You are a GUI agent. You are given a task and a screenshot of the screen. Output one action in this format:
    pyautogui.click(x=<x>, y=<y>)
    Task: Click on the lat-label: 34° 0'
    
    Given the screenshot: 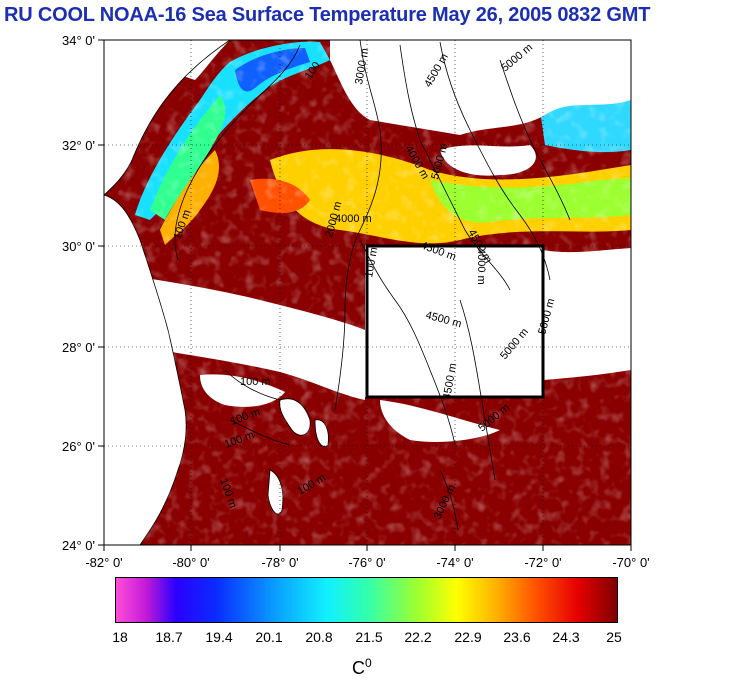 What is the action you would take?
    pyautogui.click(x=78, y=40)
    